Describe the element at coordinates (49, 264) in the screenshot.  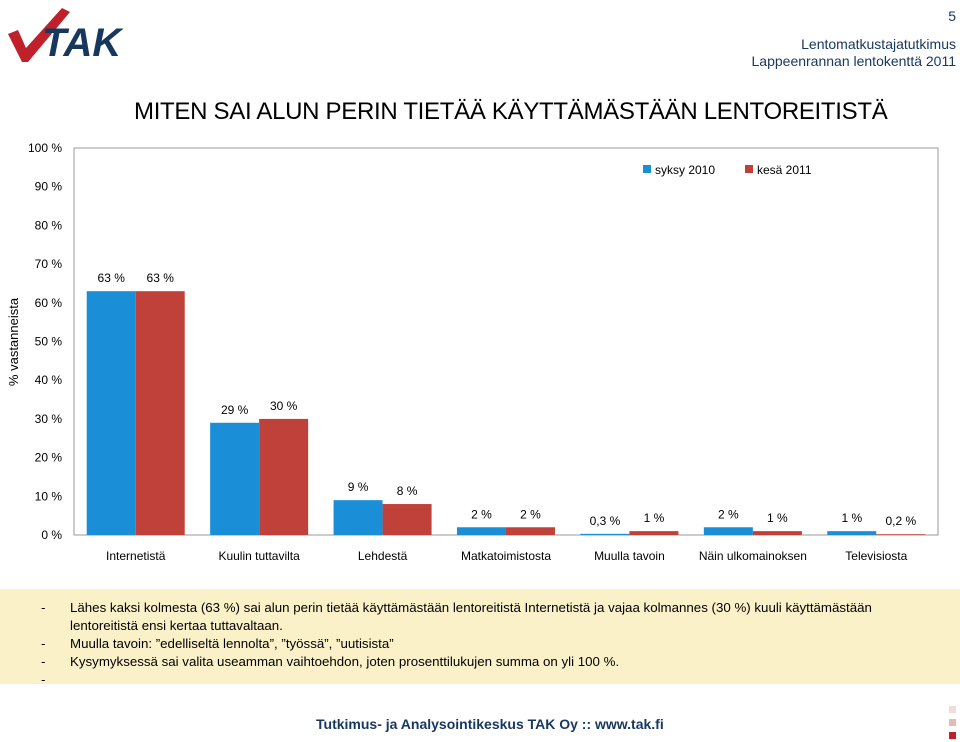
I see `y-tick-label: 70 %` at that location.